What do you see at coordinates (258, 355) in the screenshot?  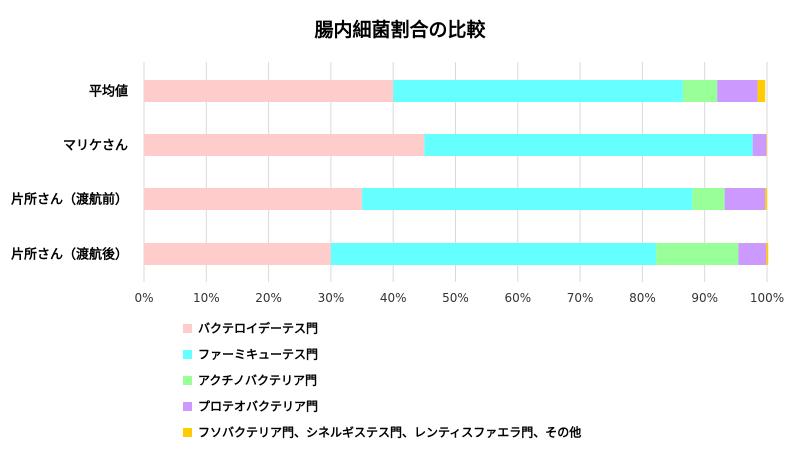 I see `legend-label: ファーミキューテス門` at bounding box center [258, 355].